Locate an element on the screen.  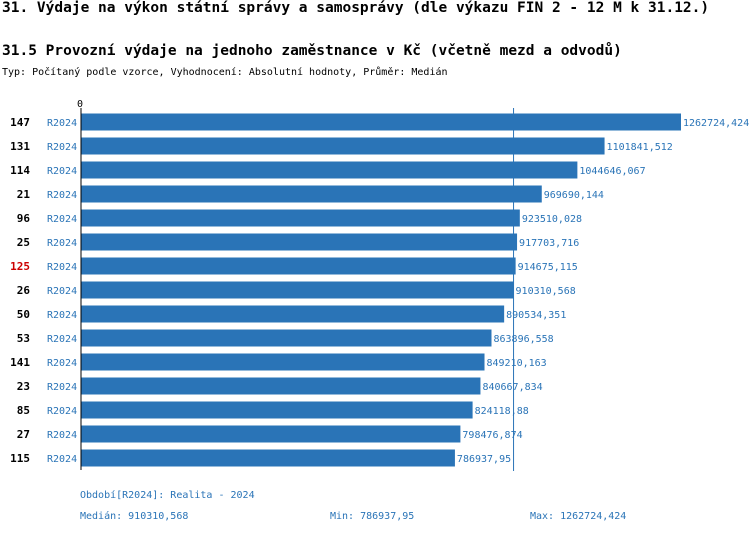
value-label: 890534,351 is located at coordinates (536, 315).